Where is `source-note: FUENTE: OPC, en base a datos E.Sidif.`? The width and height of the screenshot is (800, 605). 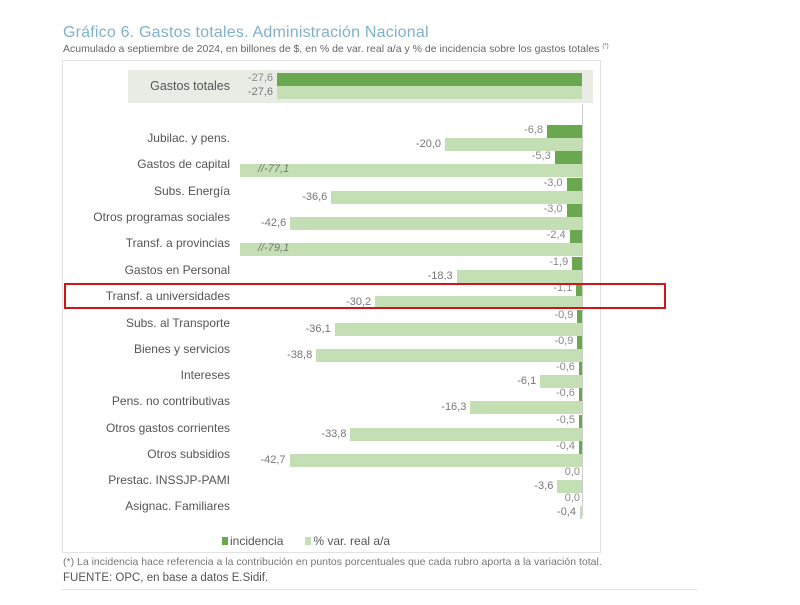 source-note: FUENTE: OPC, en base a datos E.Sidif. is located at coordinates (166, 578).